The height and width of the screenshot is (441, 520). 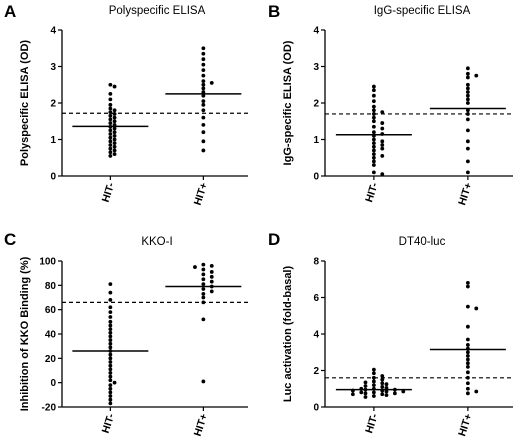 I want to click on panel-label: C, so click(x=10, y=239).